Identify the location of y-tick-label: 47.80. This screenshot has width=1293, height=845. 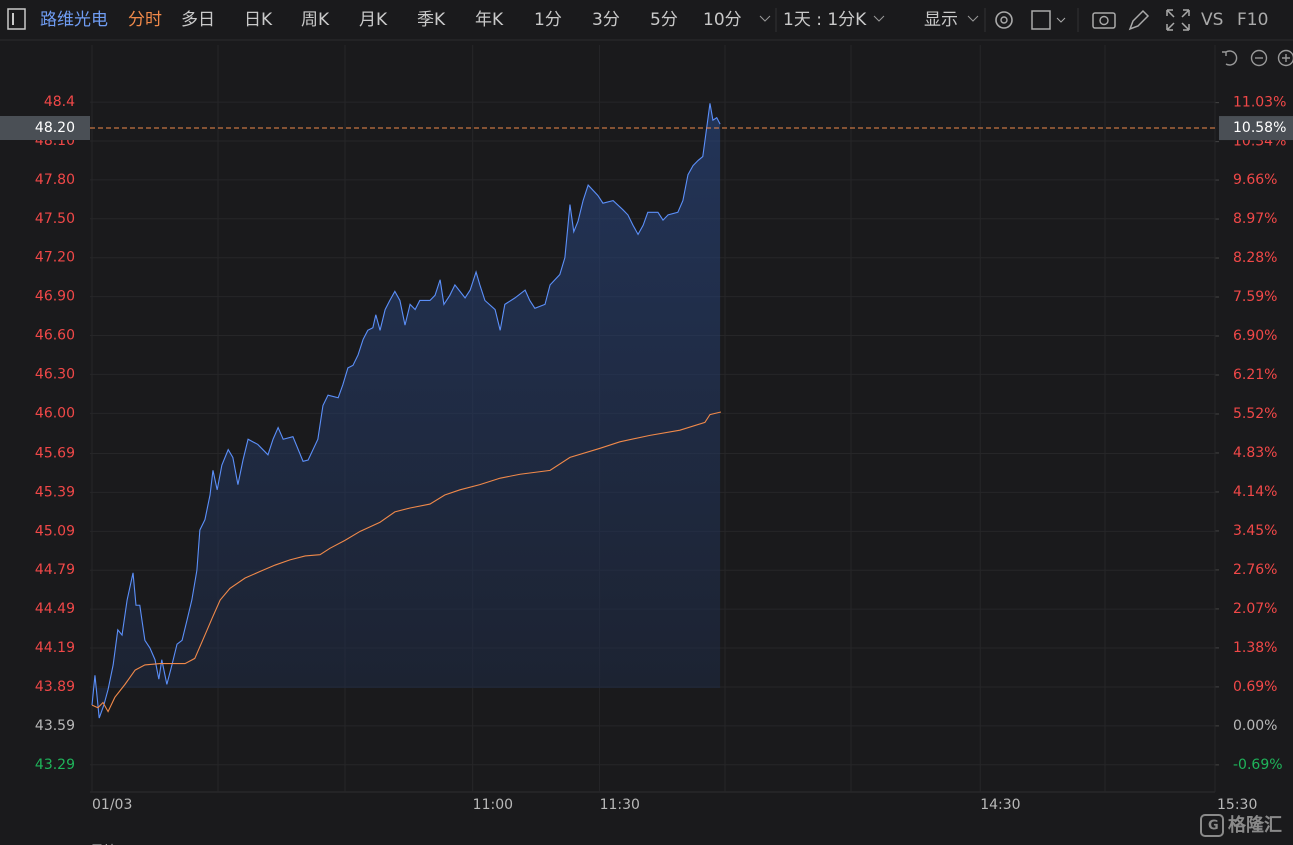
(55, 180).